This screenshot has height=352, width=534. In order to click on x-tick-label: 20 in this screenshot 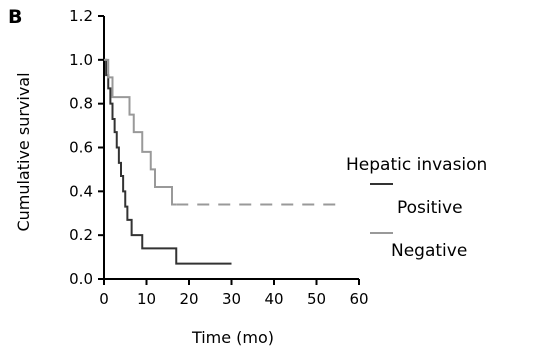, I will do `click(188, 299)`.